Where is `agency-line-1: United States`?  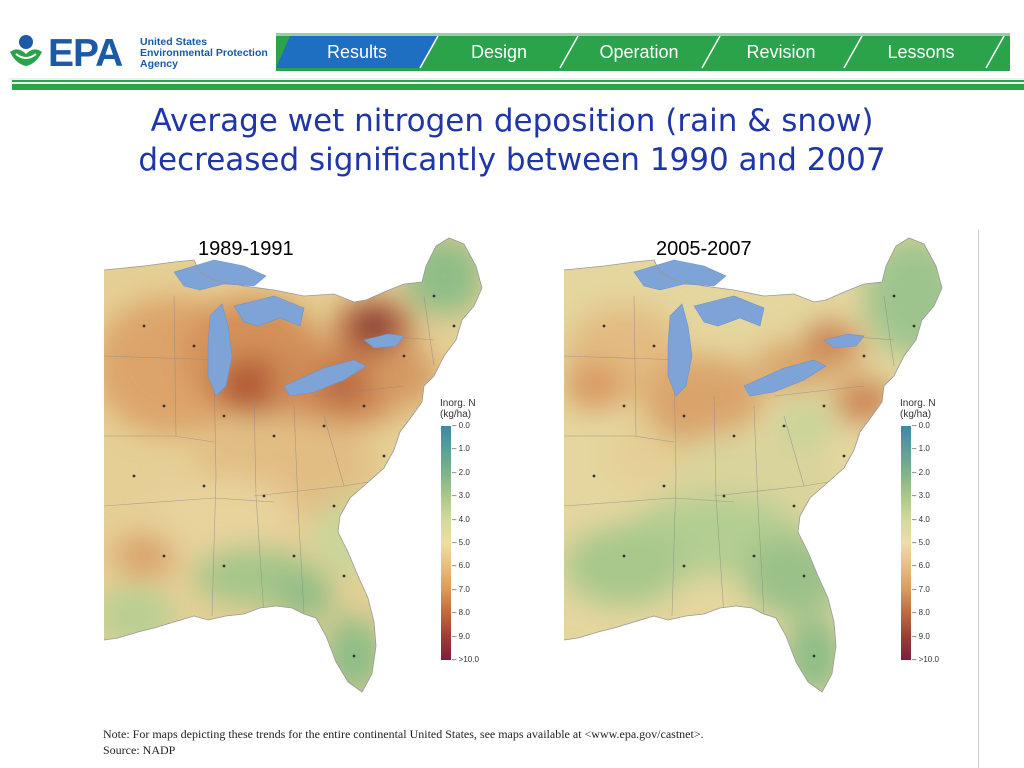
agency-line-1: United States is located at coordinates (174, 42).